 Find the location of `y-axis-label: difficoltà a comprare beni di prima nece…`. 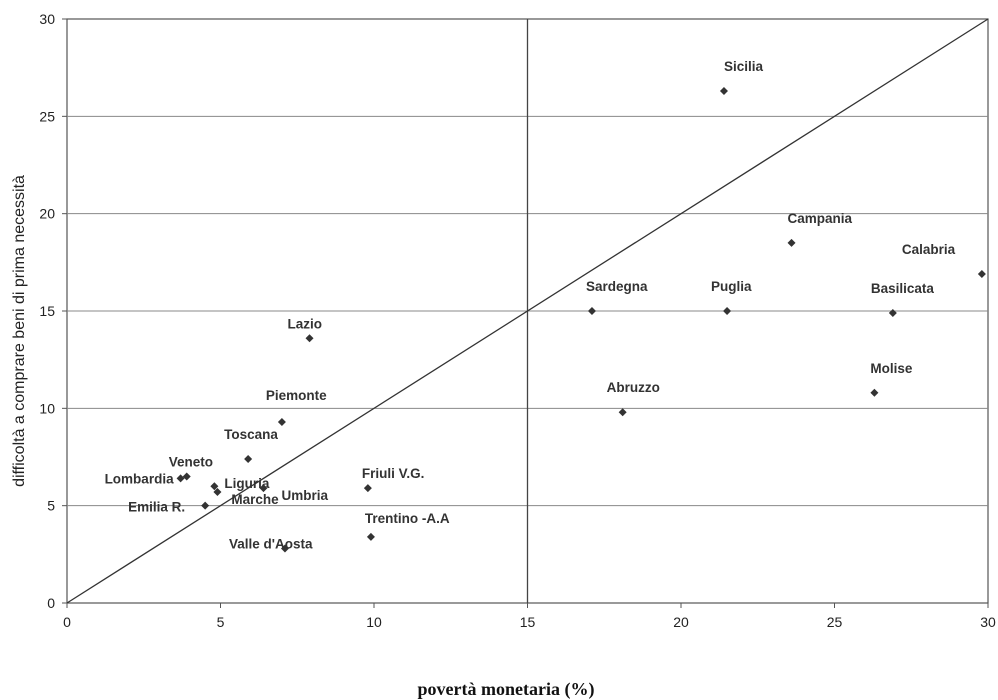

y-axis-label: difficoltà a comprare beni di prima nece… is located at coordinates (19, 331).